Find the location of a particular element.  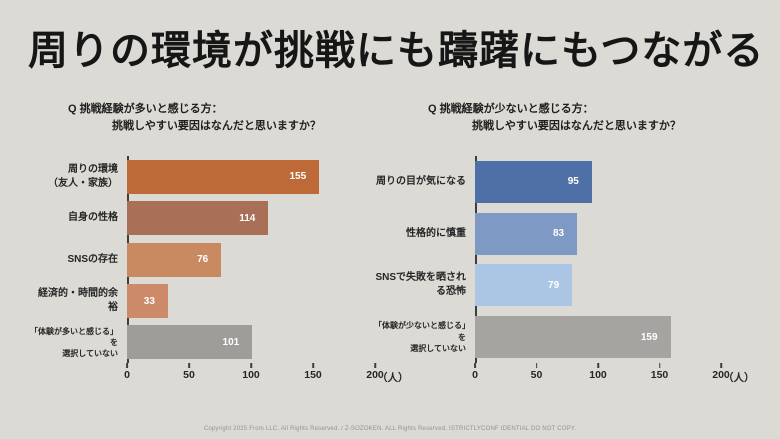

category-label: 周りの目が気になる is located at coordinates (421, 181).